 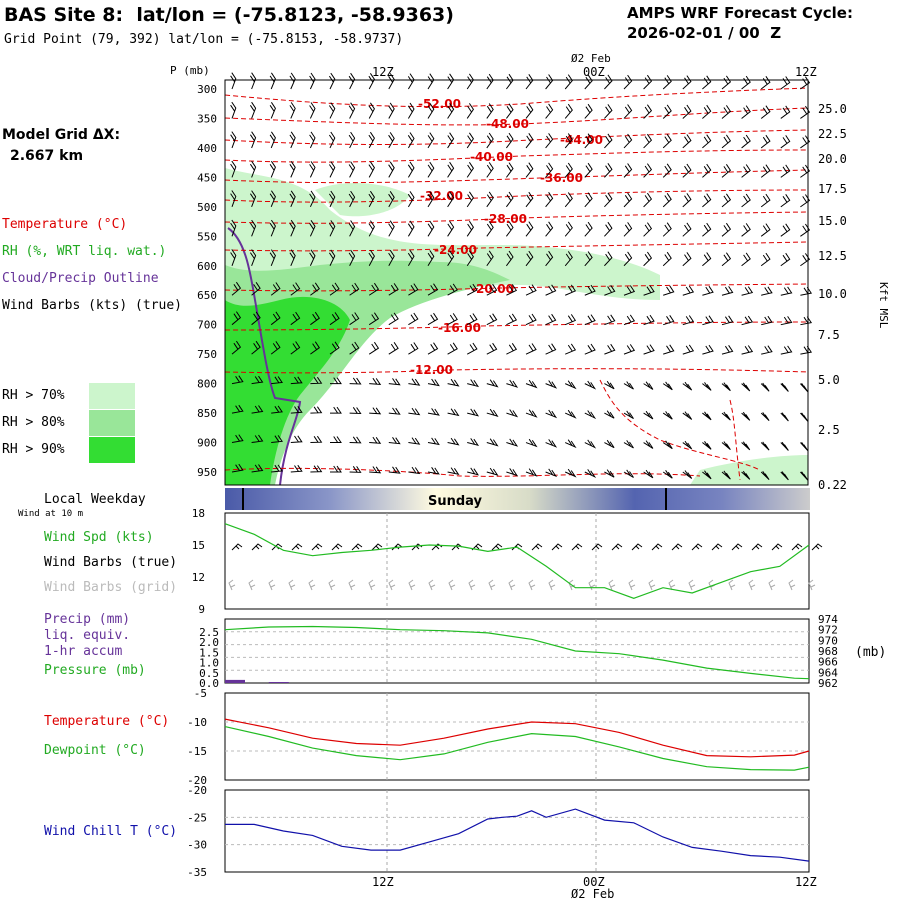 What do you see at coordinates (883, 305) in the screenshot?
I see `kft-axis-label: Kft MSL` at bounding box center [883, 305].